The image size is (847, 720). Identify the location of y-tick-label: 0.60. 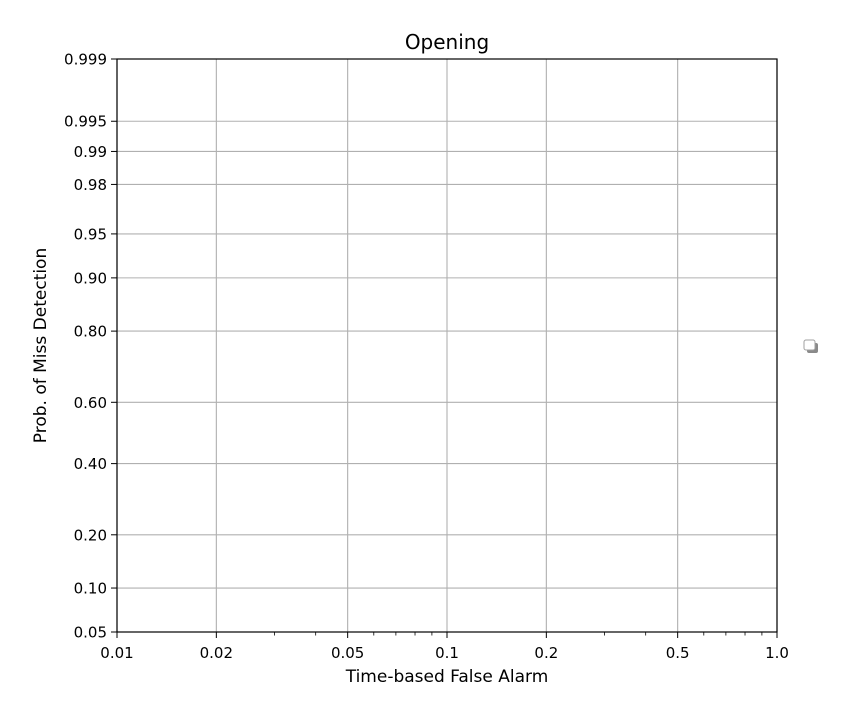
(90, 403).